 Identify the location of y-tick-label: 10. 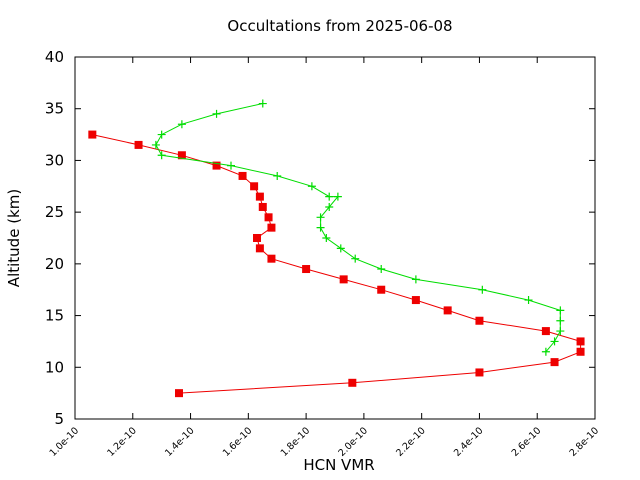
(54, 367).